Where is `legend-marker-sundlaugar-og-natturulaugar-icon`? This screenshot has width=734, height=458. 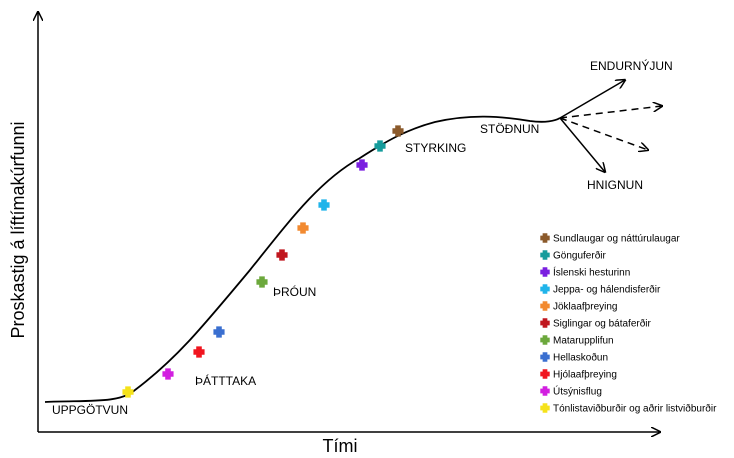 legend-marker-sundlaugar-og-natturulaugar-icon is located at coordinates (545, 238).